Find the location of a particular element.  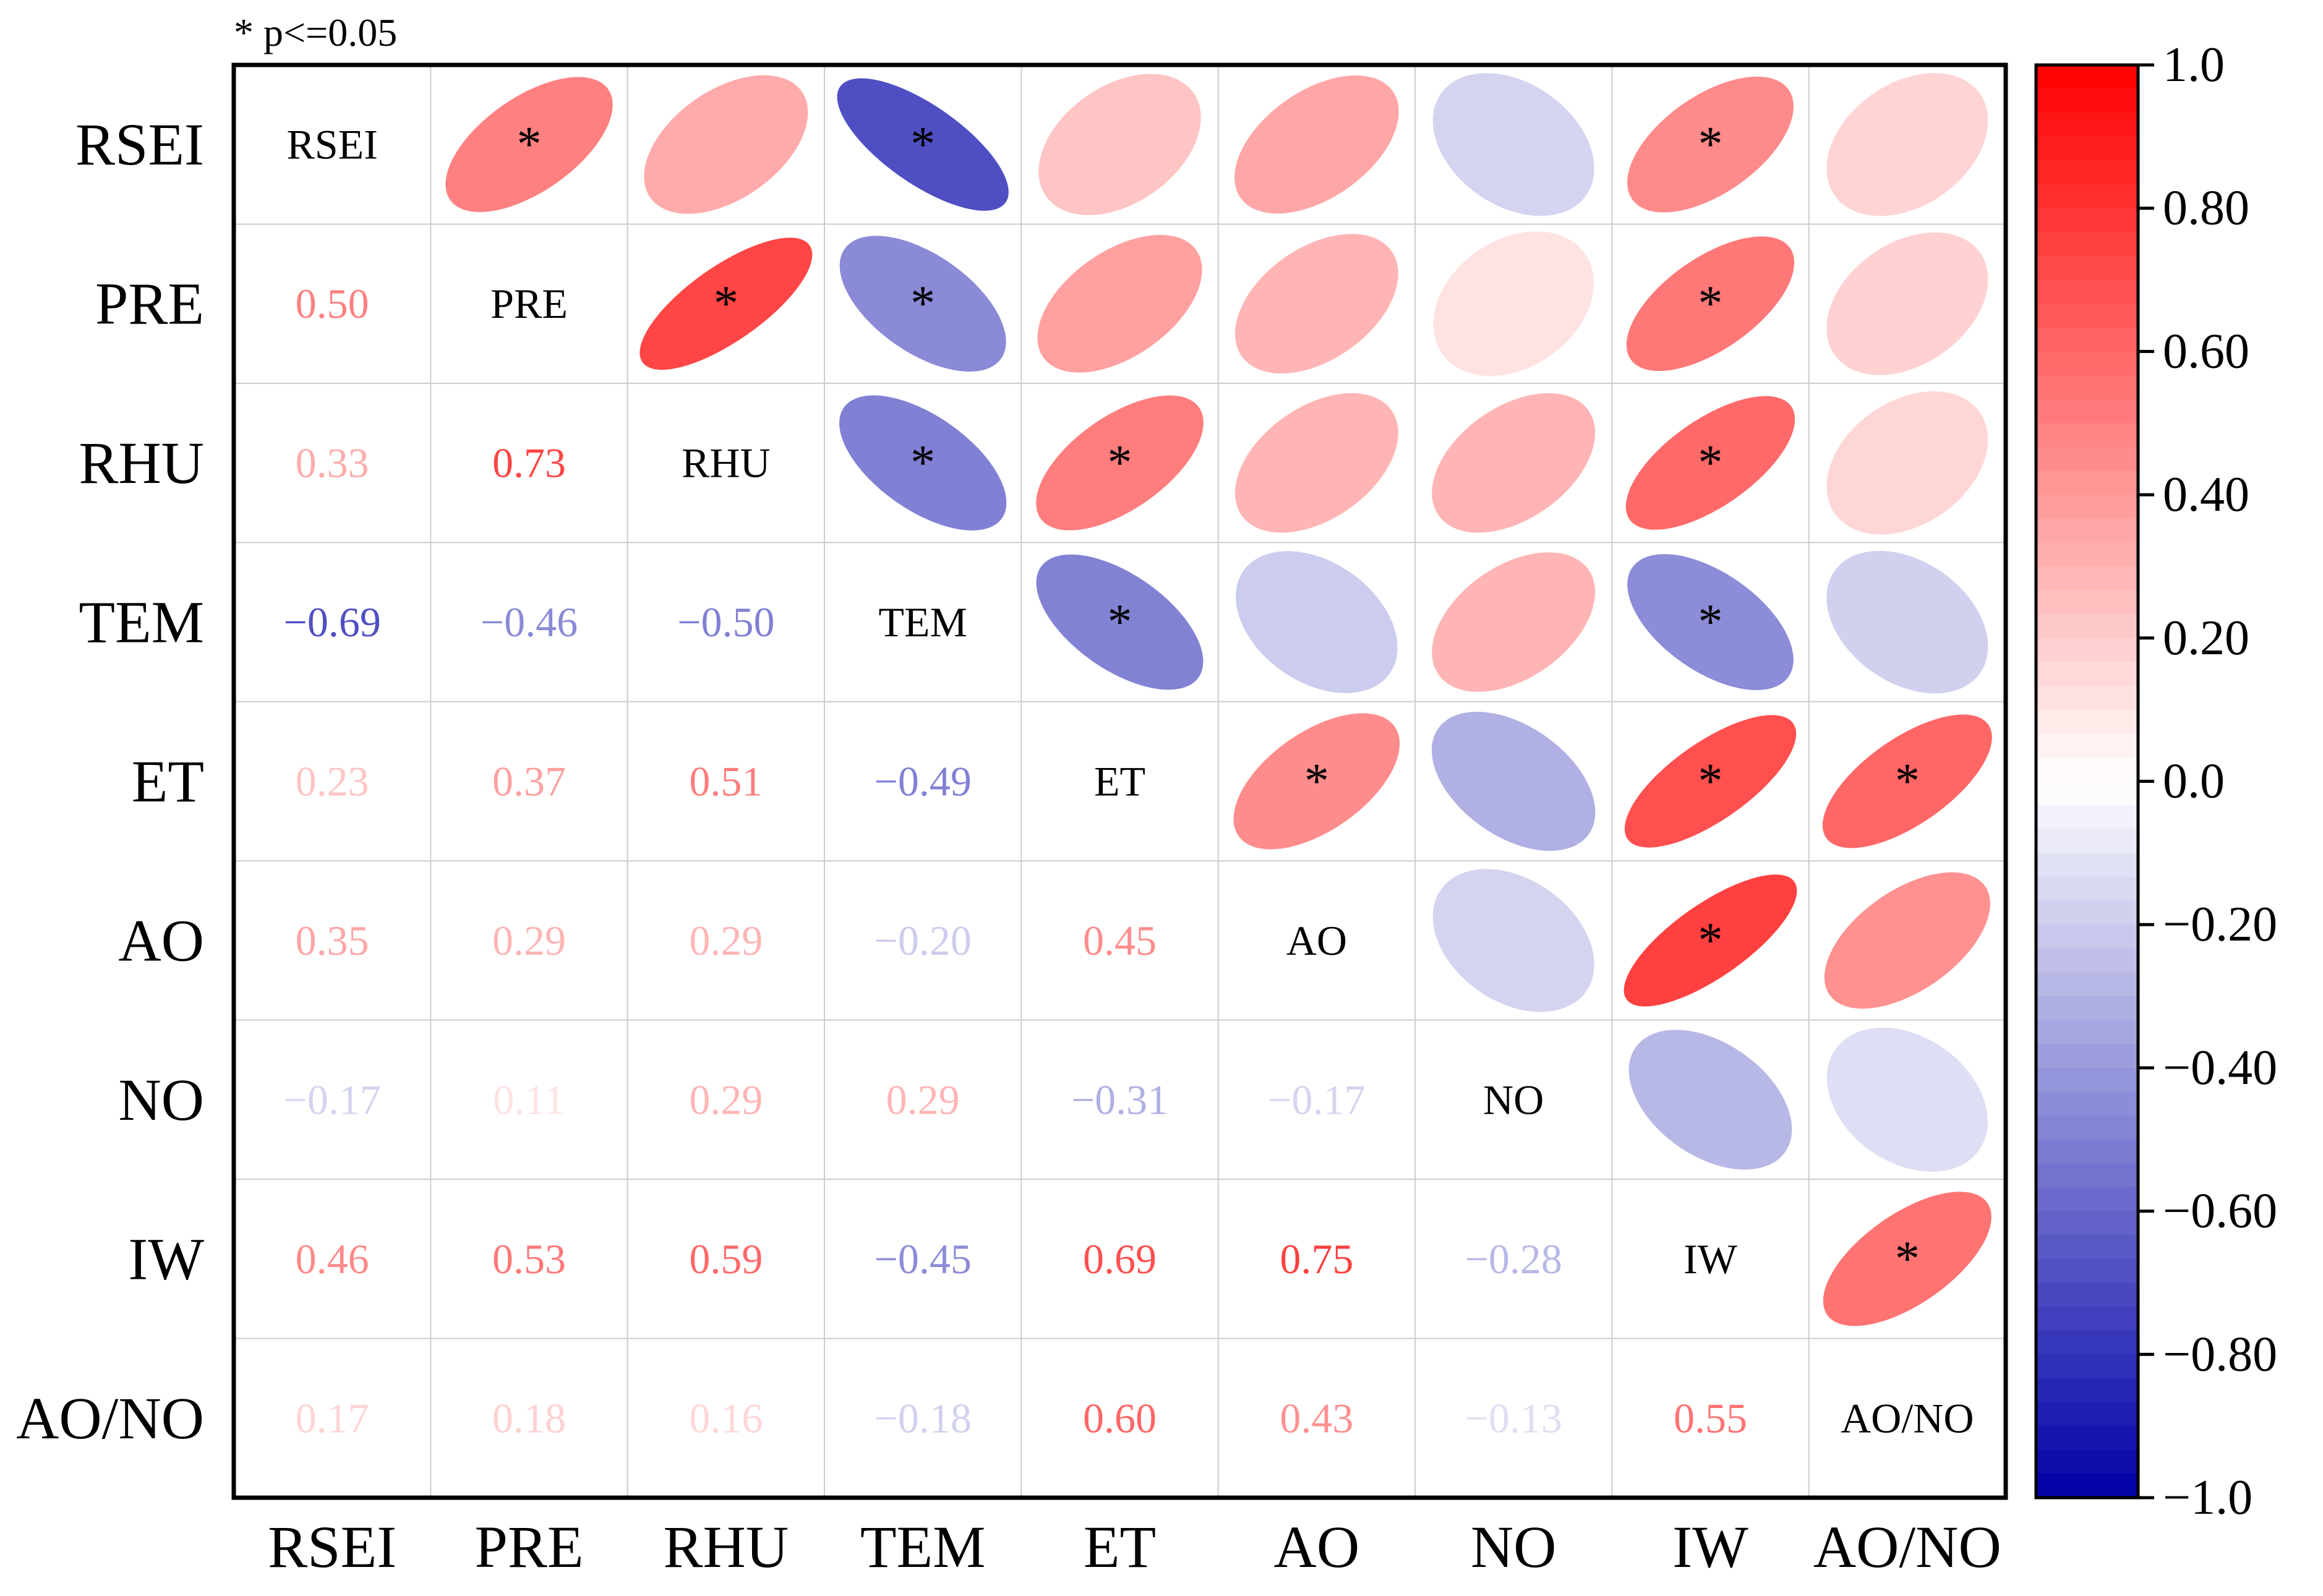

coefficient-ao-no-rsei: 0.17 is located at coordinates (333, 1417).